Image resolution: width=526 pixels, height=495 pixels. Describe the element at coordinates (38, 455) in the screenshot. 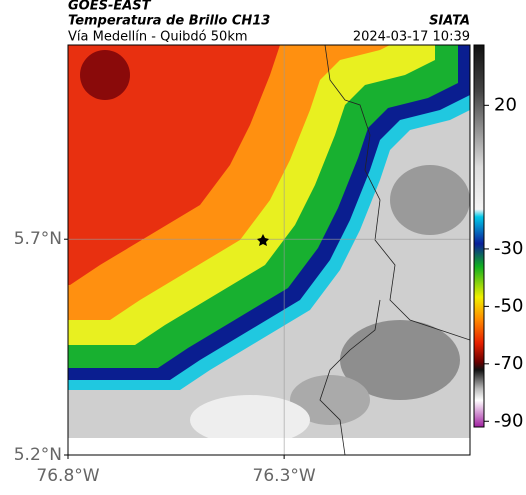

I see `y-tick-label: 5.2°N` at that location.